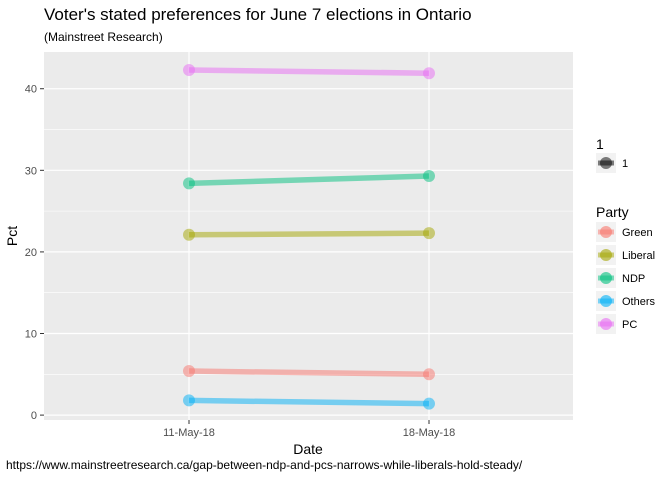  Describe the element at coordinates (625, 164) in the screenshot. I see `size-legend-label: 1` at that location.